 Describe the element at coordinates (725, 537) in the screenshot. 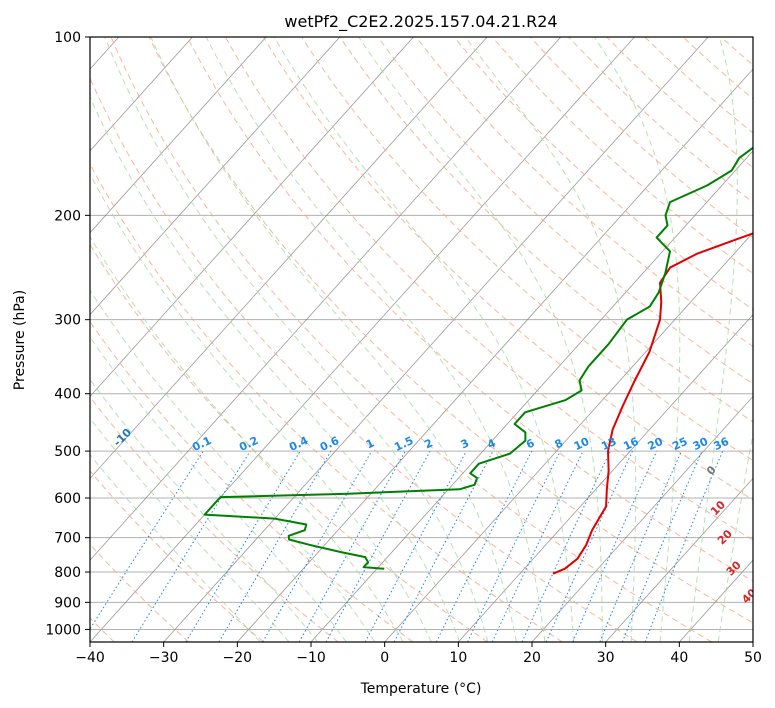

I see `moist-adiabat-label: 20` at that location.